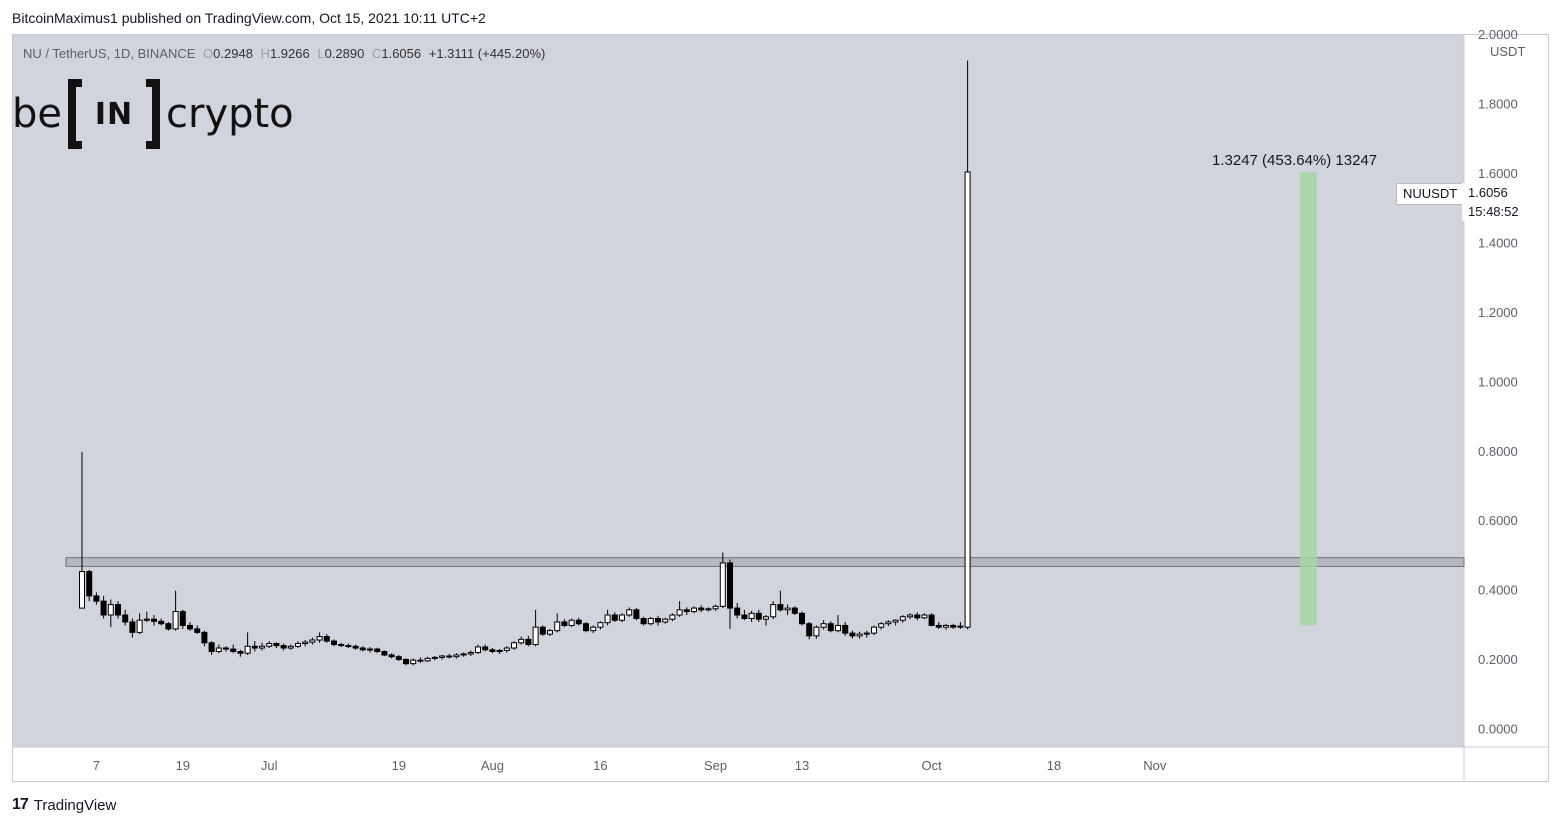 This screenshot has width=1562, height=826. Describe the element at coordinates (233, 53) in the screenshot. I see `open-value: 0.2948` at that location.